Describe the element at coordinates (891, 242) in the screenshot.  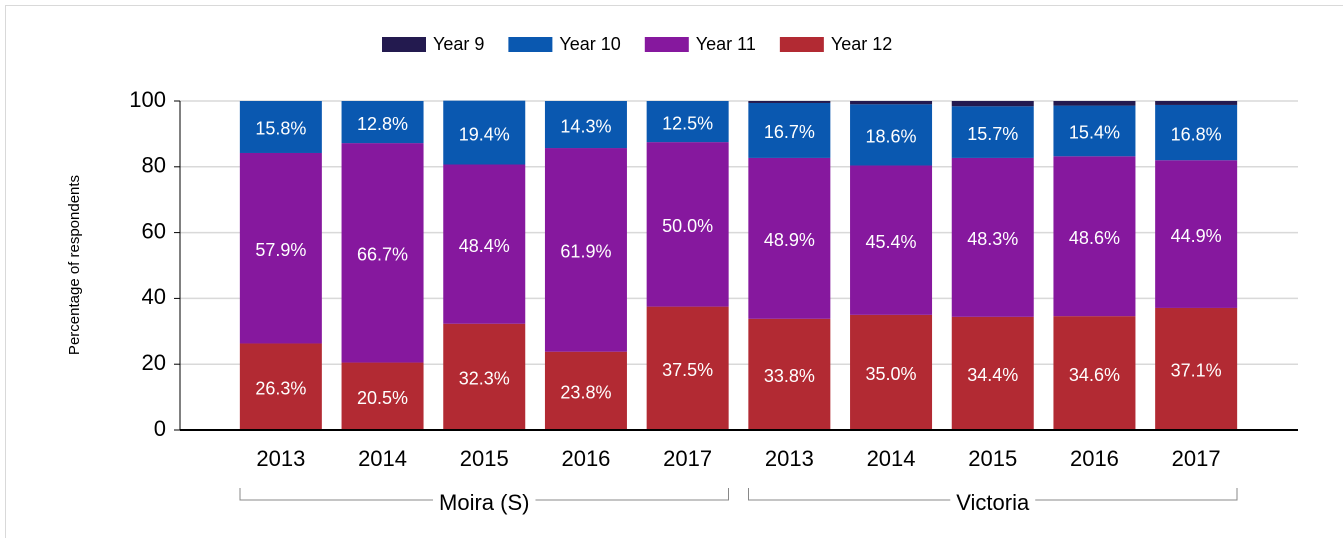
I see `data-label: 45.4%` at that location.